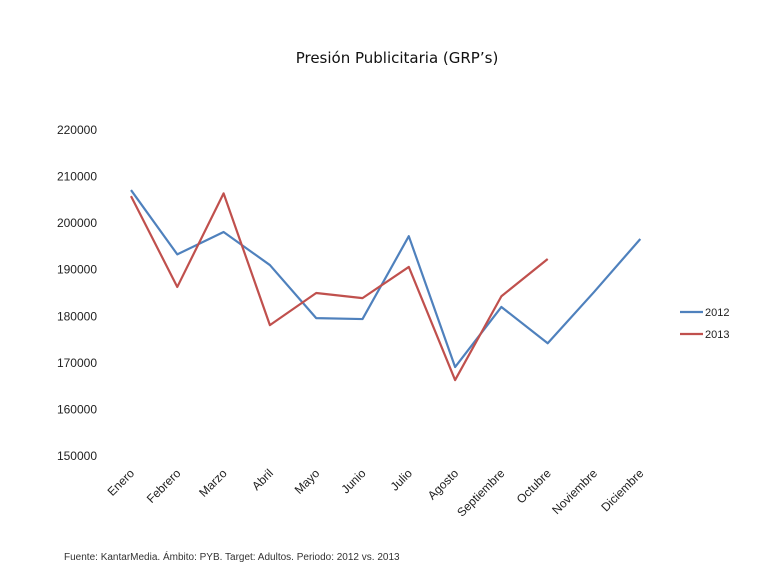 This screenshot has height=581, width=776. What do you see at coordinates (77, 456) in the screenshot?
I see `y-tick-label: 150000` at bounding box center [77, 456].